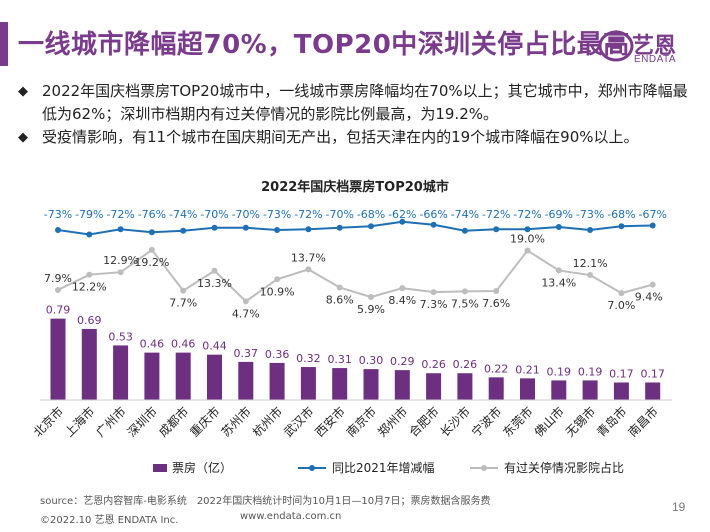  Describe the element at coordinates (559, 214) in the screenshot. I see `yoy-data-label: -69%` at that location.